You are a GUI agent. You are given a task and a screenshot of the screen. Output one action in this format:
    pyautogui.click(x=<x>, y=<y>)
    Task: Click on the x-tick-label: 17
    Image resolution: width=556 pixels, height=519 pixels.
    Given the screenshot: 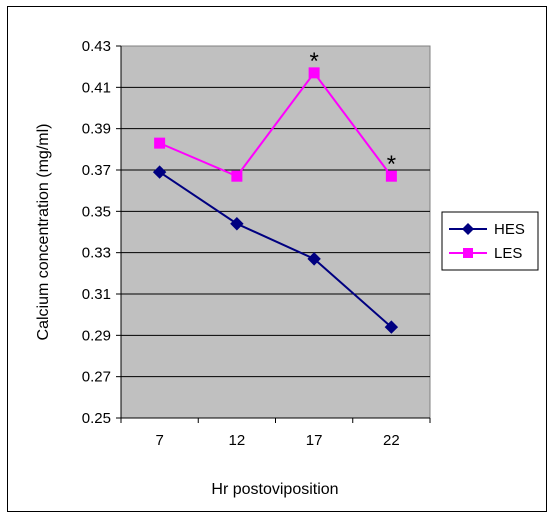 What is the action you would take?
    pyautogui.click(x=314, y=440)
    